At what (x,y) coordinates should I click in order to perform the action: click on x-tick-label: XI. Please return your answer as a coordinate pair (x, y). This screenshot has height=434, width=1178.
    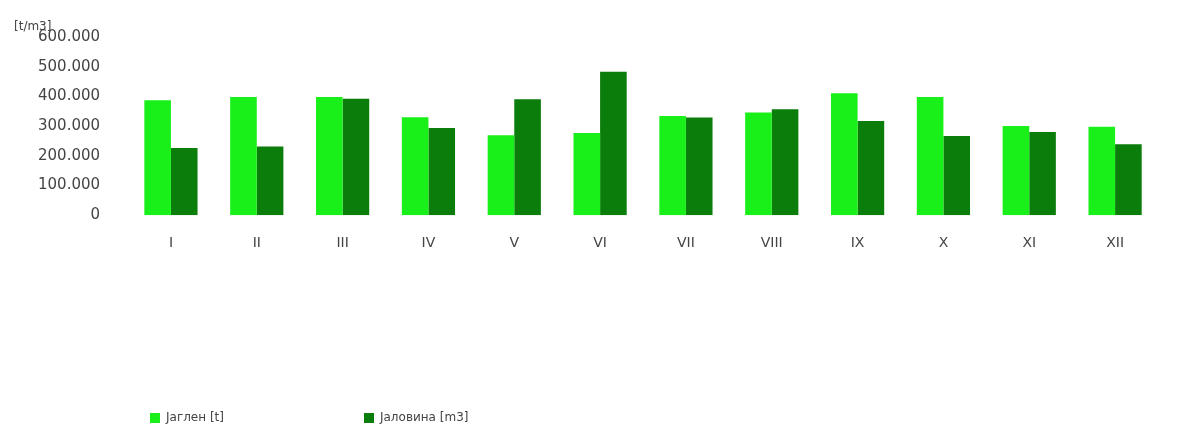
    Looking at the image, I should click on (1029, 242).